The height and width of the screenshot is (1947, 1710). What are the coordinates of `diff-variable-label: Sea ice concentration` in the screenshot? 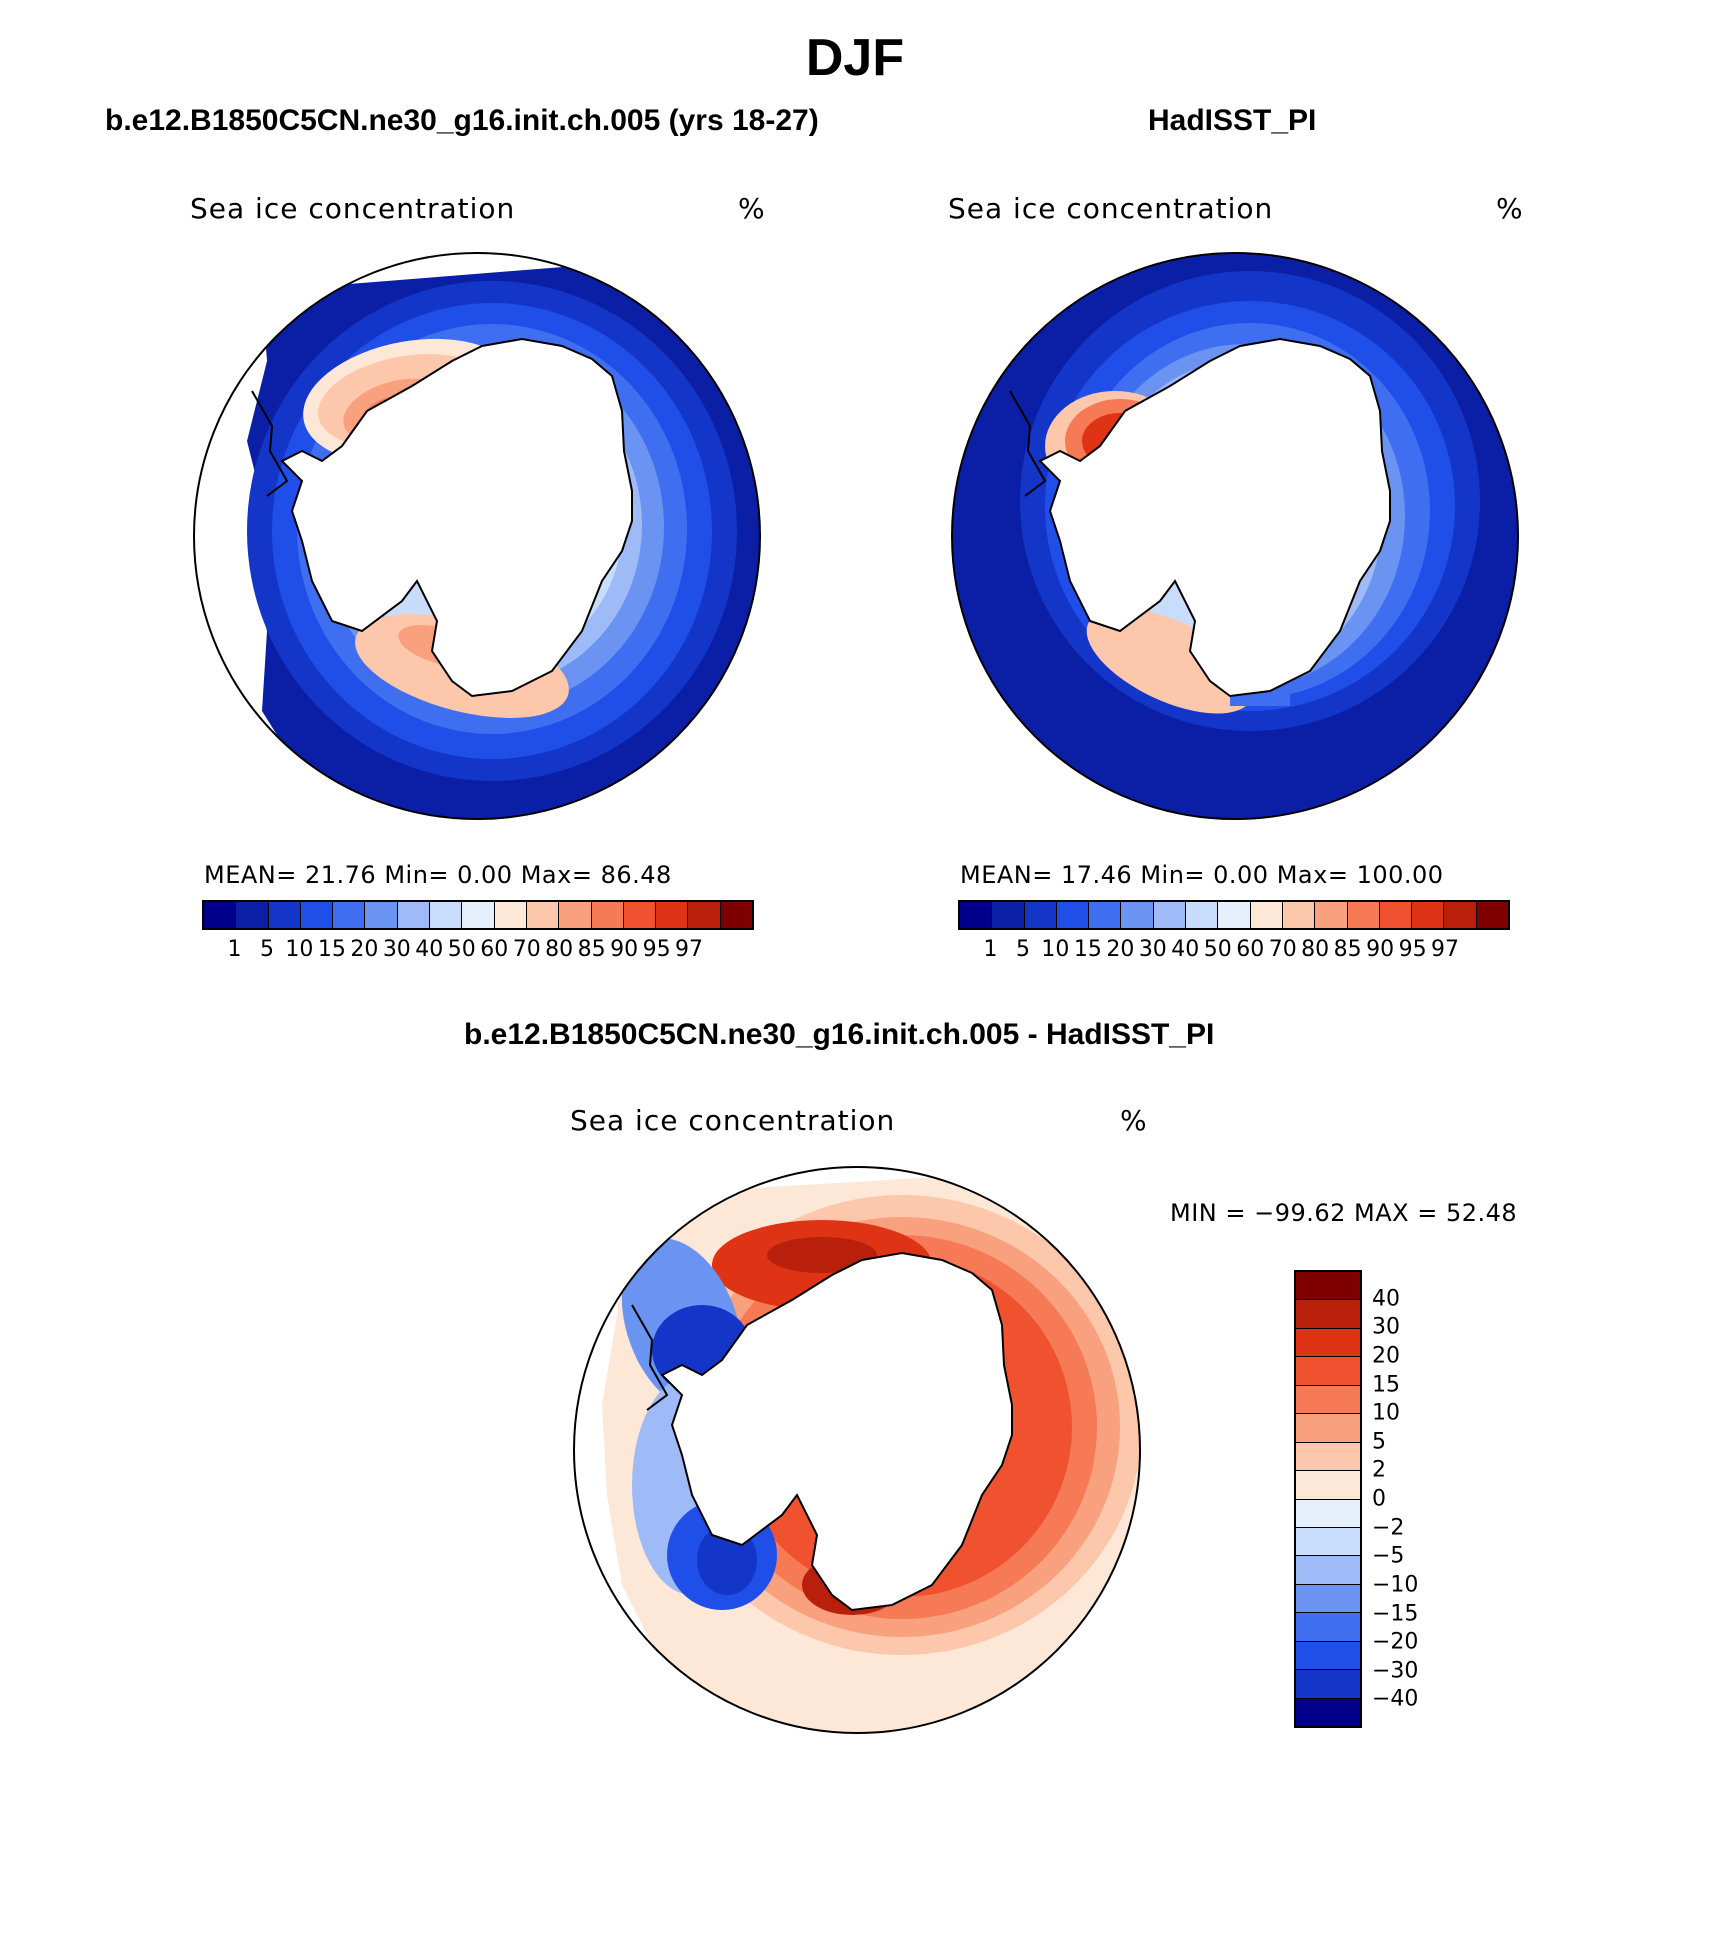 It's located at (733, 1120).